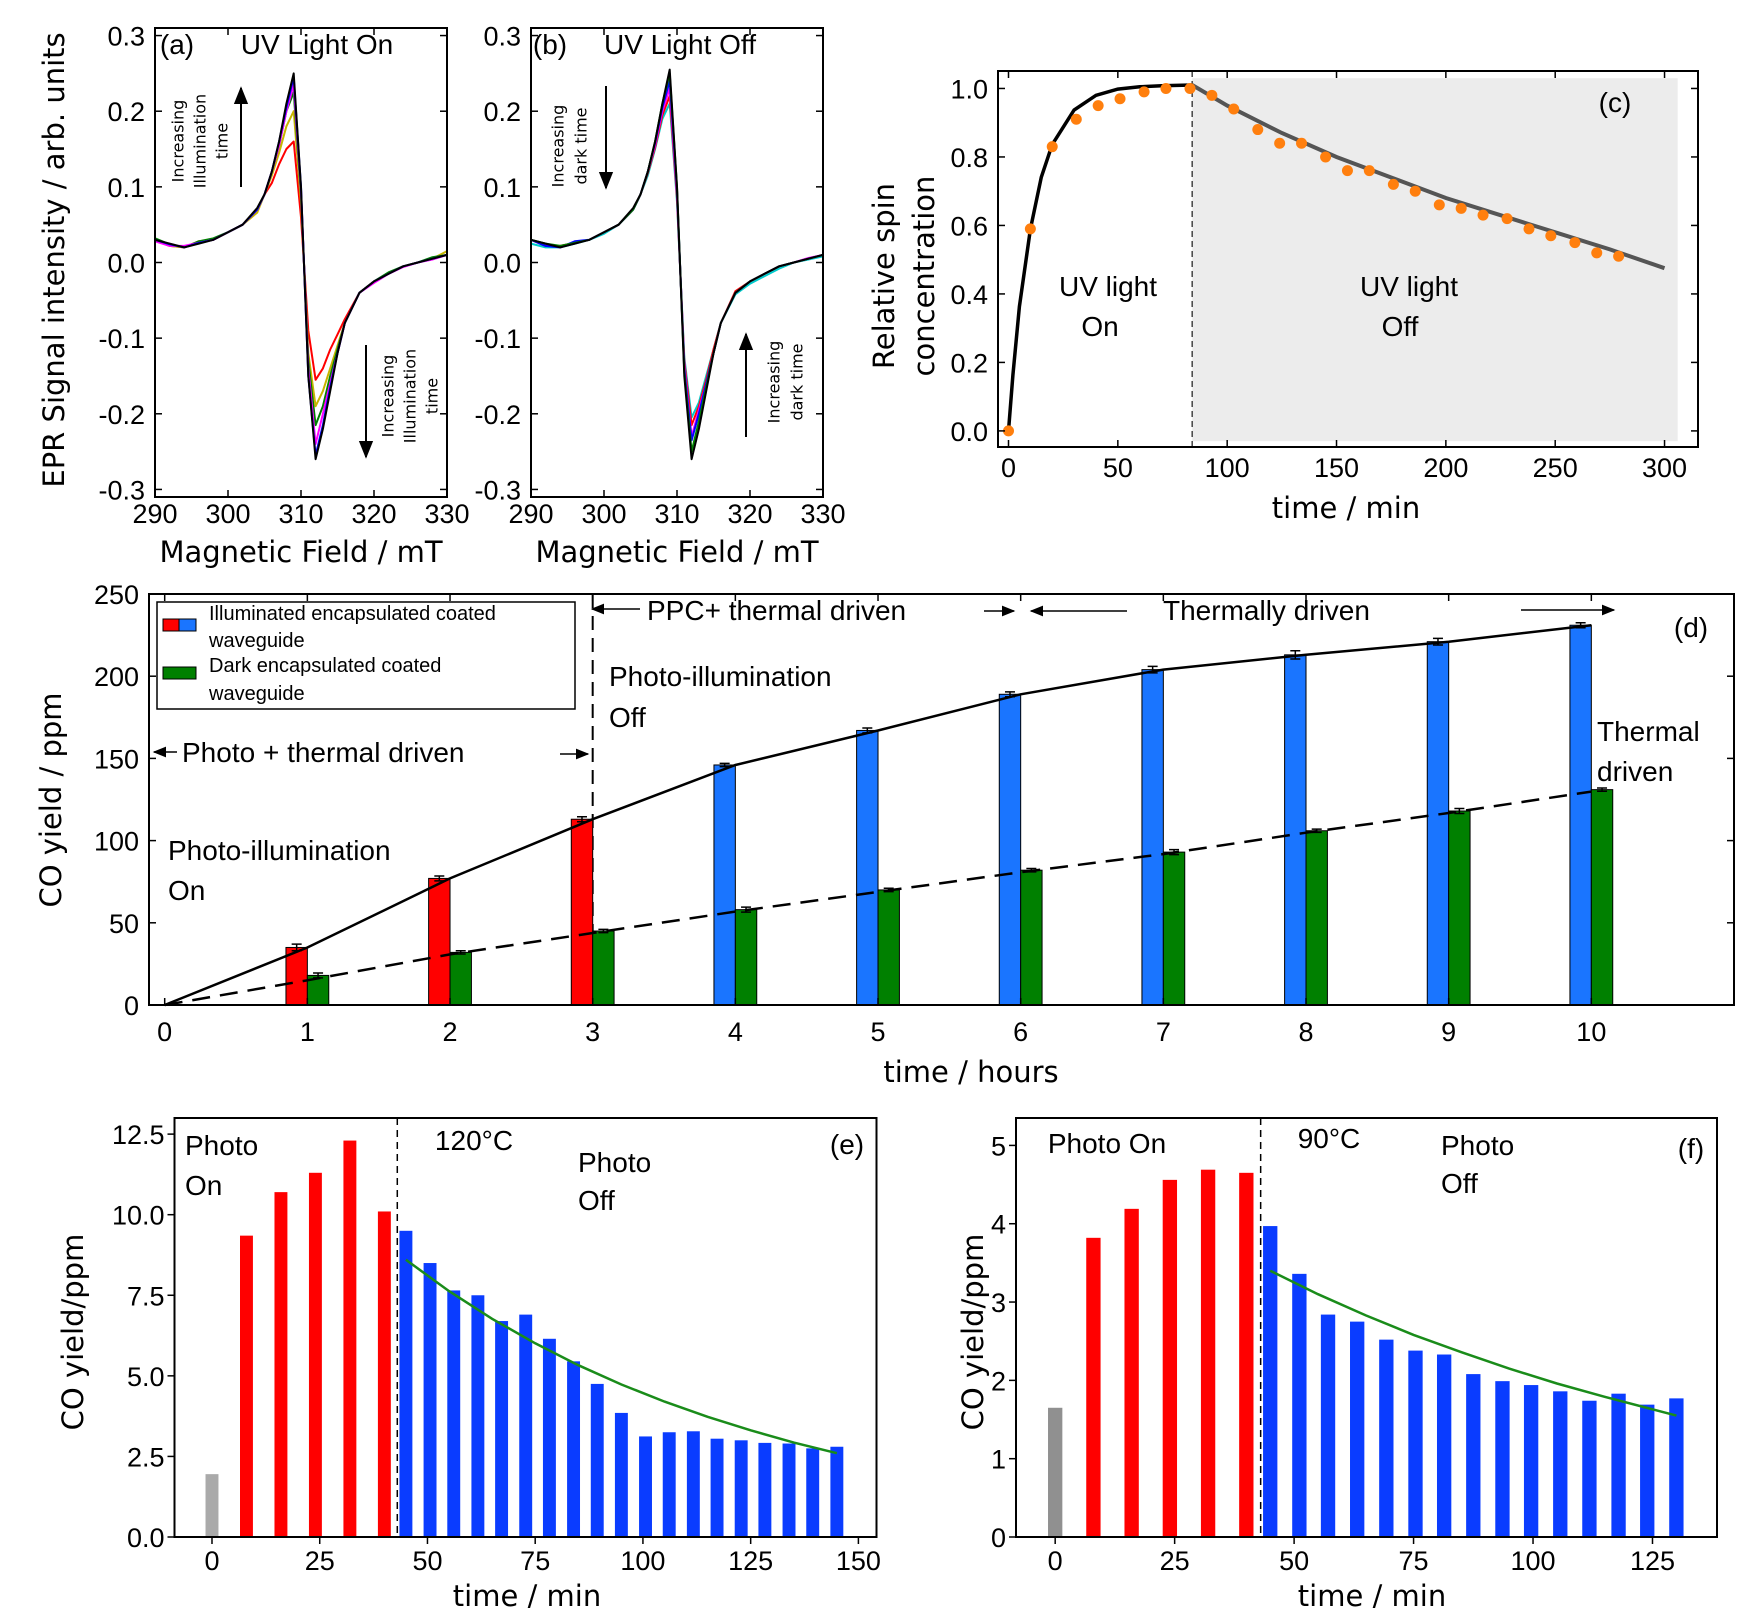  I want to click on annotation-increasing-illumination: Illumination, so click(410, 396).